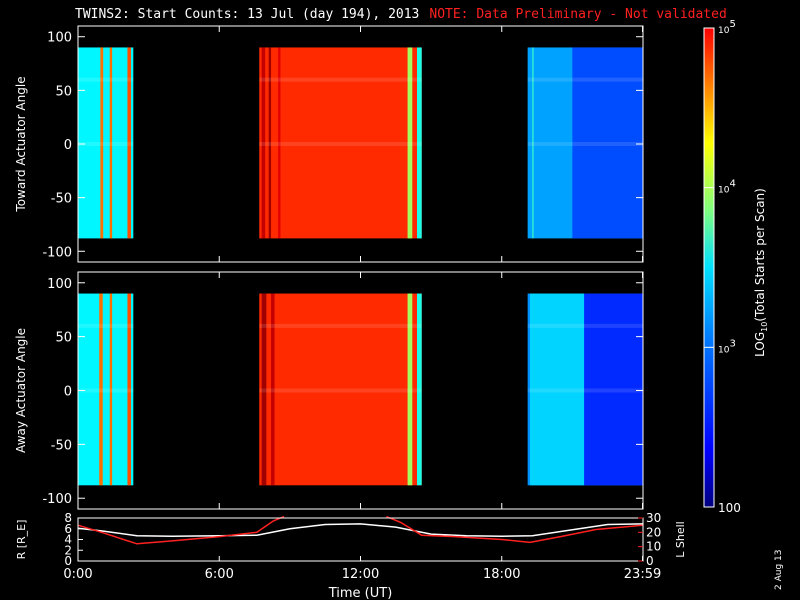 Image resolution: width=800 pixels, height=600 pixels. Describe the element at coordinates (732, 24) in the screenshot. I see `colorbar-tick-exp: 5` at that location.